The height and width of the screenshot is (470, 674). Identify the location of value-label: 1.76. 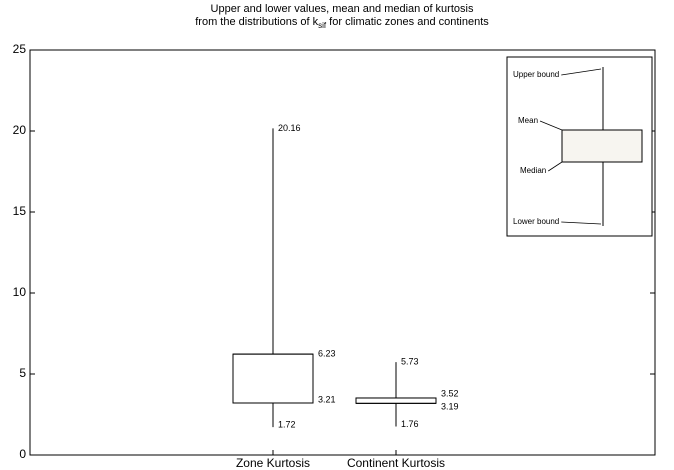
(410, 424).